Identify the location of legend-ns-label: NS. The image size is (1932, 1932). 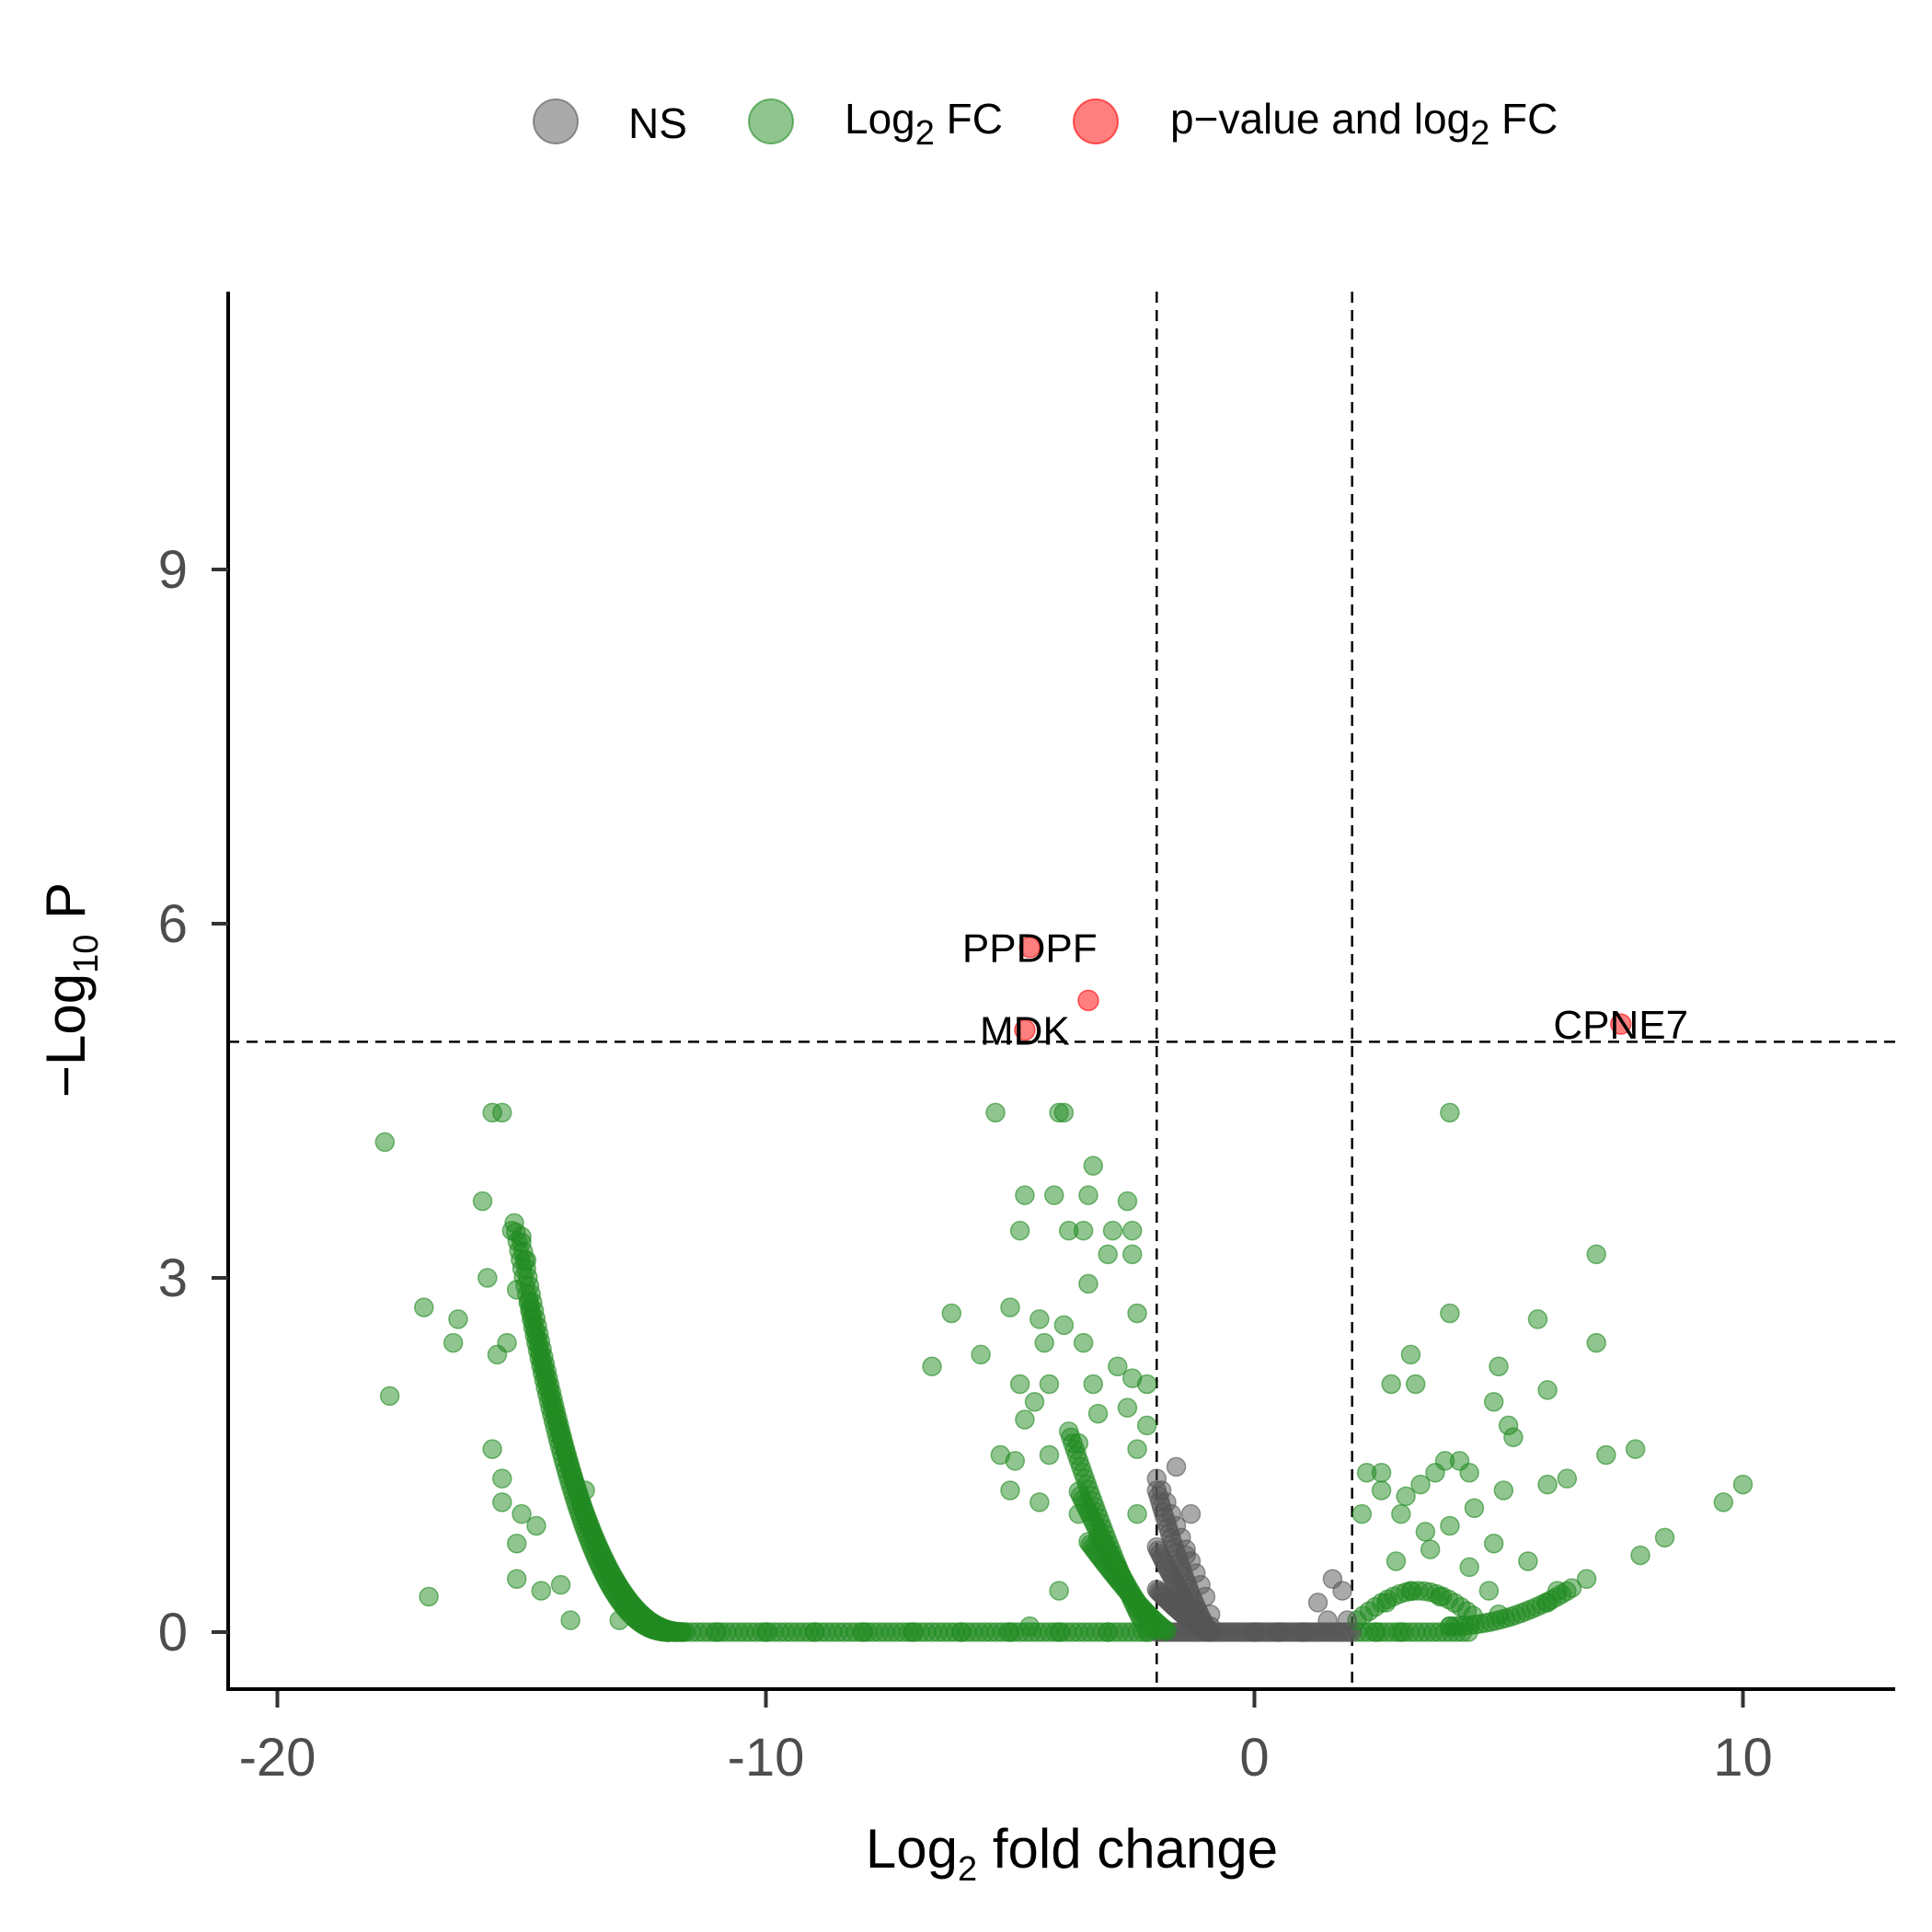
(657, 123).